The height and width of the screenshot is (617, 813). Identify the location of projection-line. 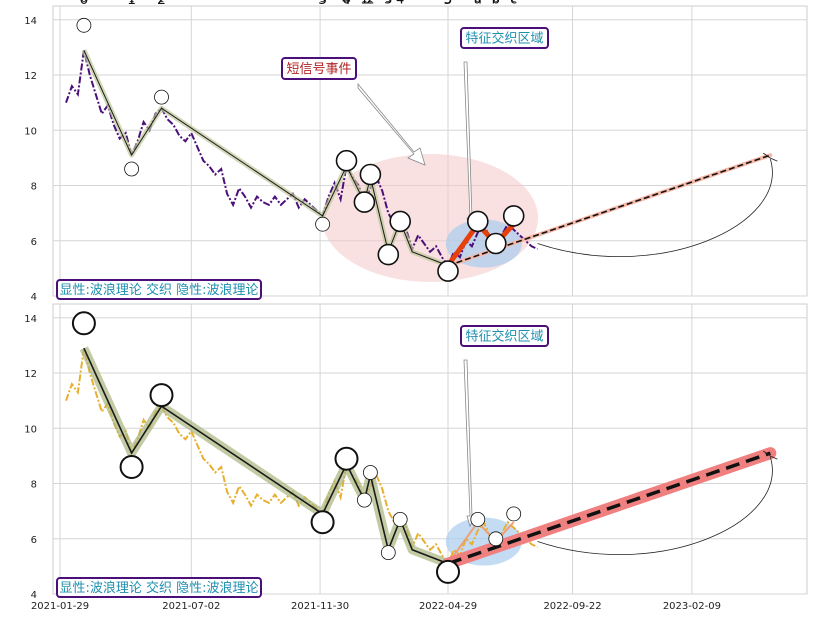
(609, 508).